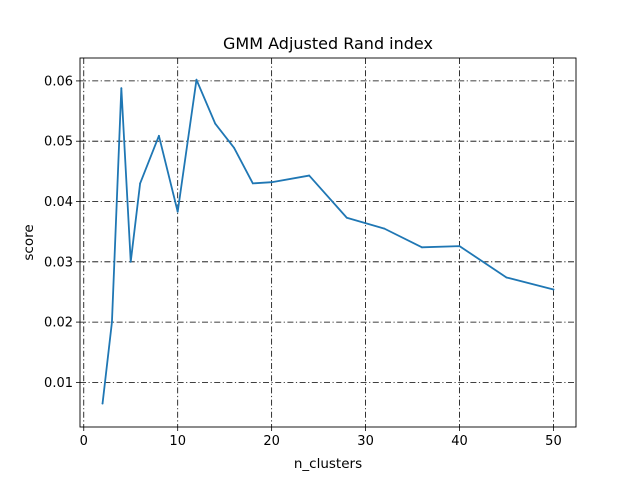 The height and width of the screenshot is (480, 640). Describe the element at coordinates (177, 441) in the screenshot. I see `x-tick-label: 10` at that location.